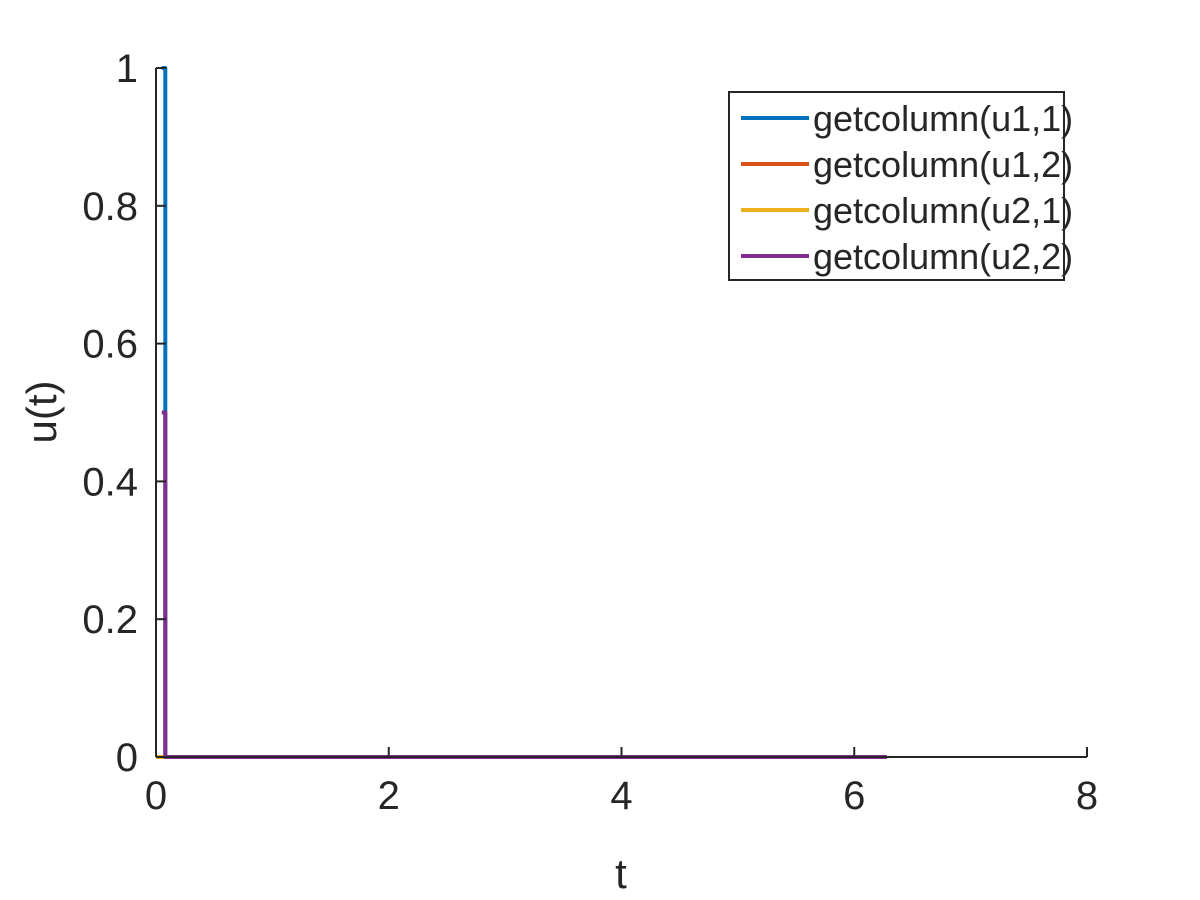  I want to click on x-tick-label: 8, so click(1087, 796).